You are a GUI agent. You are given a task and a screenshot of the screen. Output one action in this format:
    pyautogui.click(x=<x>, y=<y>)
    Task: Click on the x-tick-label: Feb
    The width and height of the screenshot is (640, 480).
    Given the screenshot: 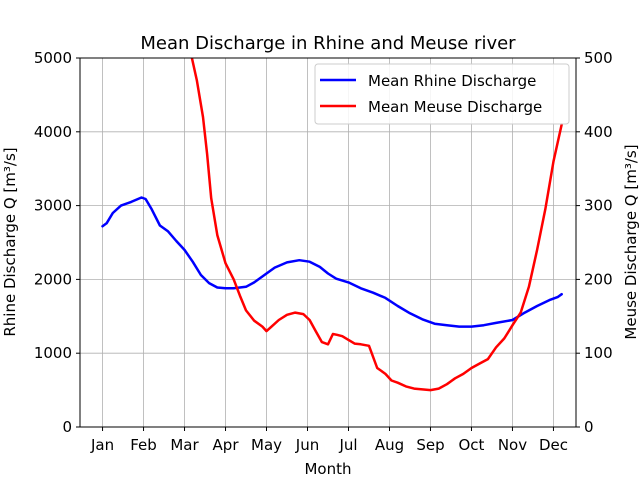 What is the action you would take?
    pyautogui.click(x=143, y=445)
    